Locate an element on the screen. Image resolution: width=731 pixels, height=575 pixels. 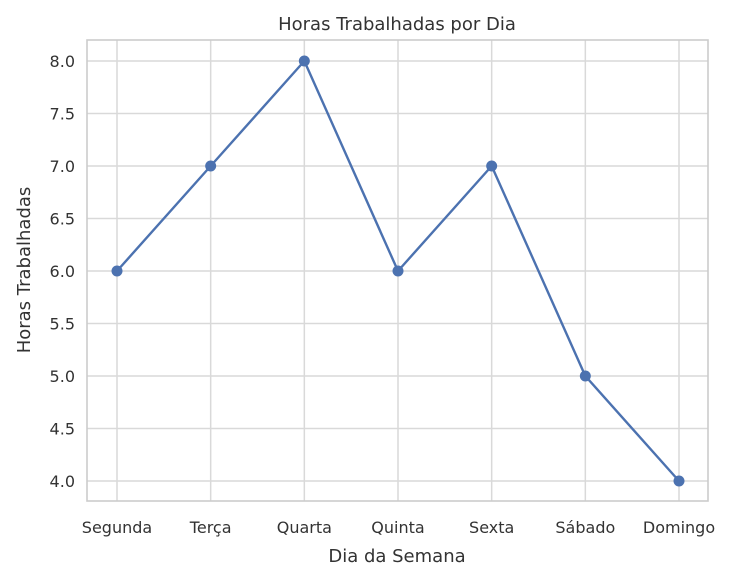
data-point-terça is located at coordinates (211, 166).